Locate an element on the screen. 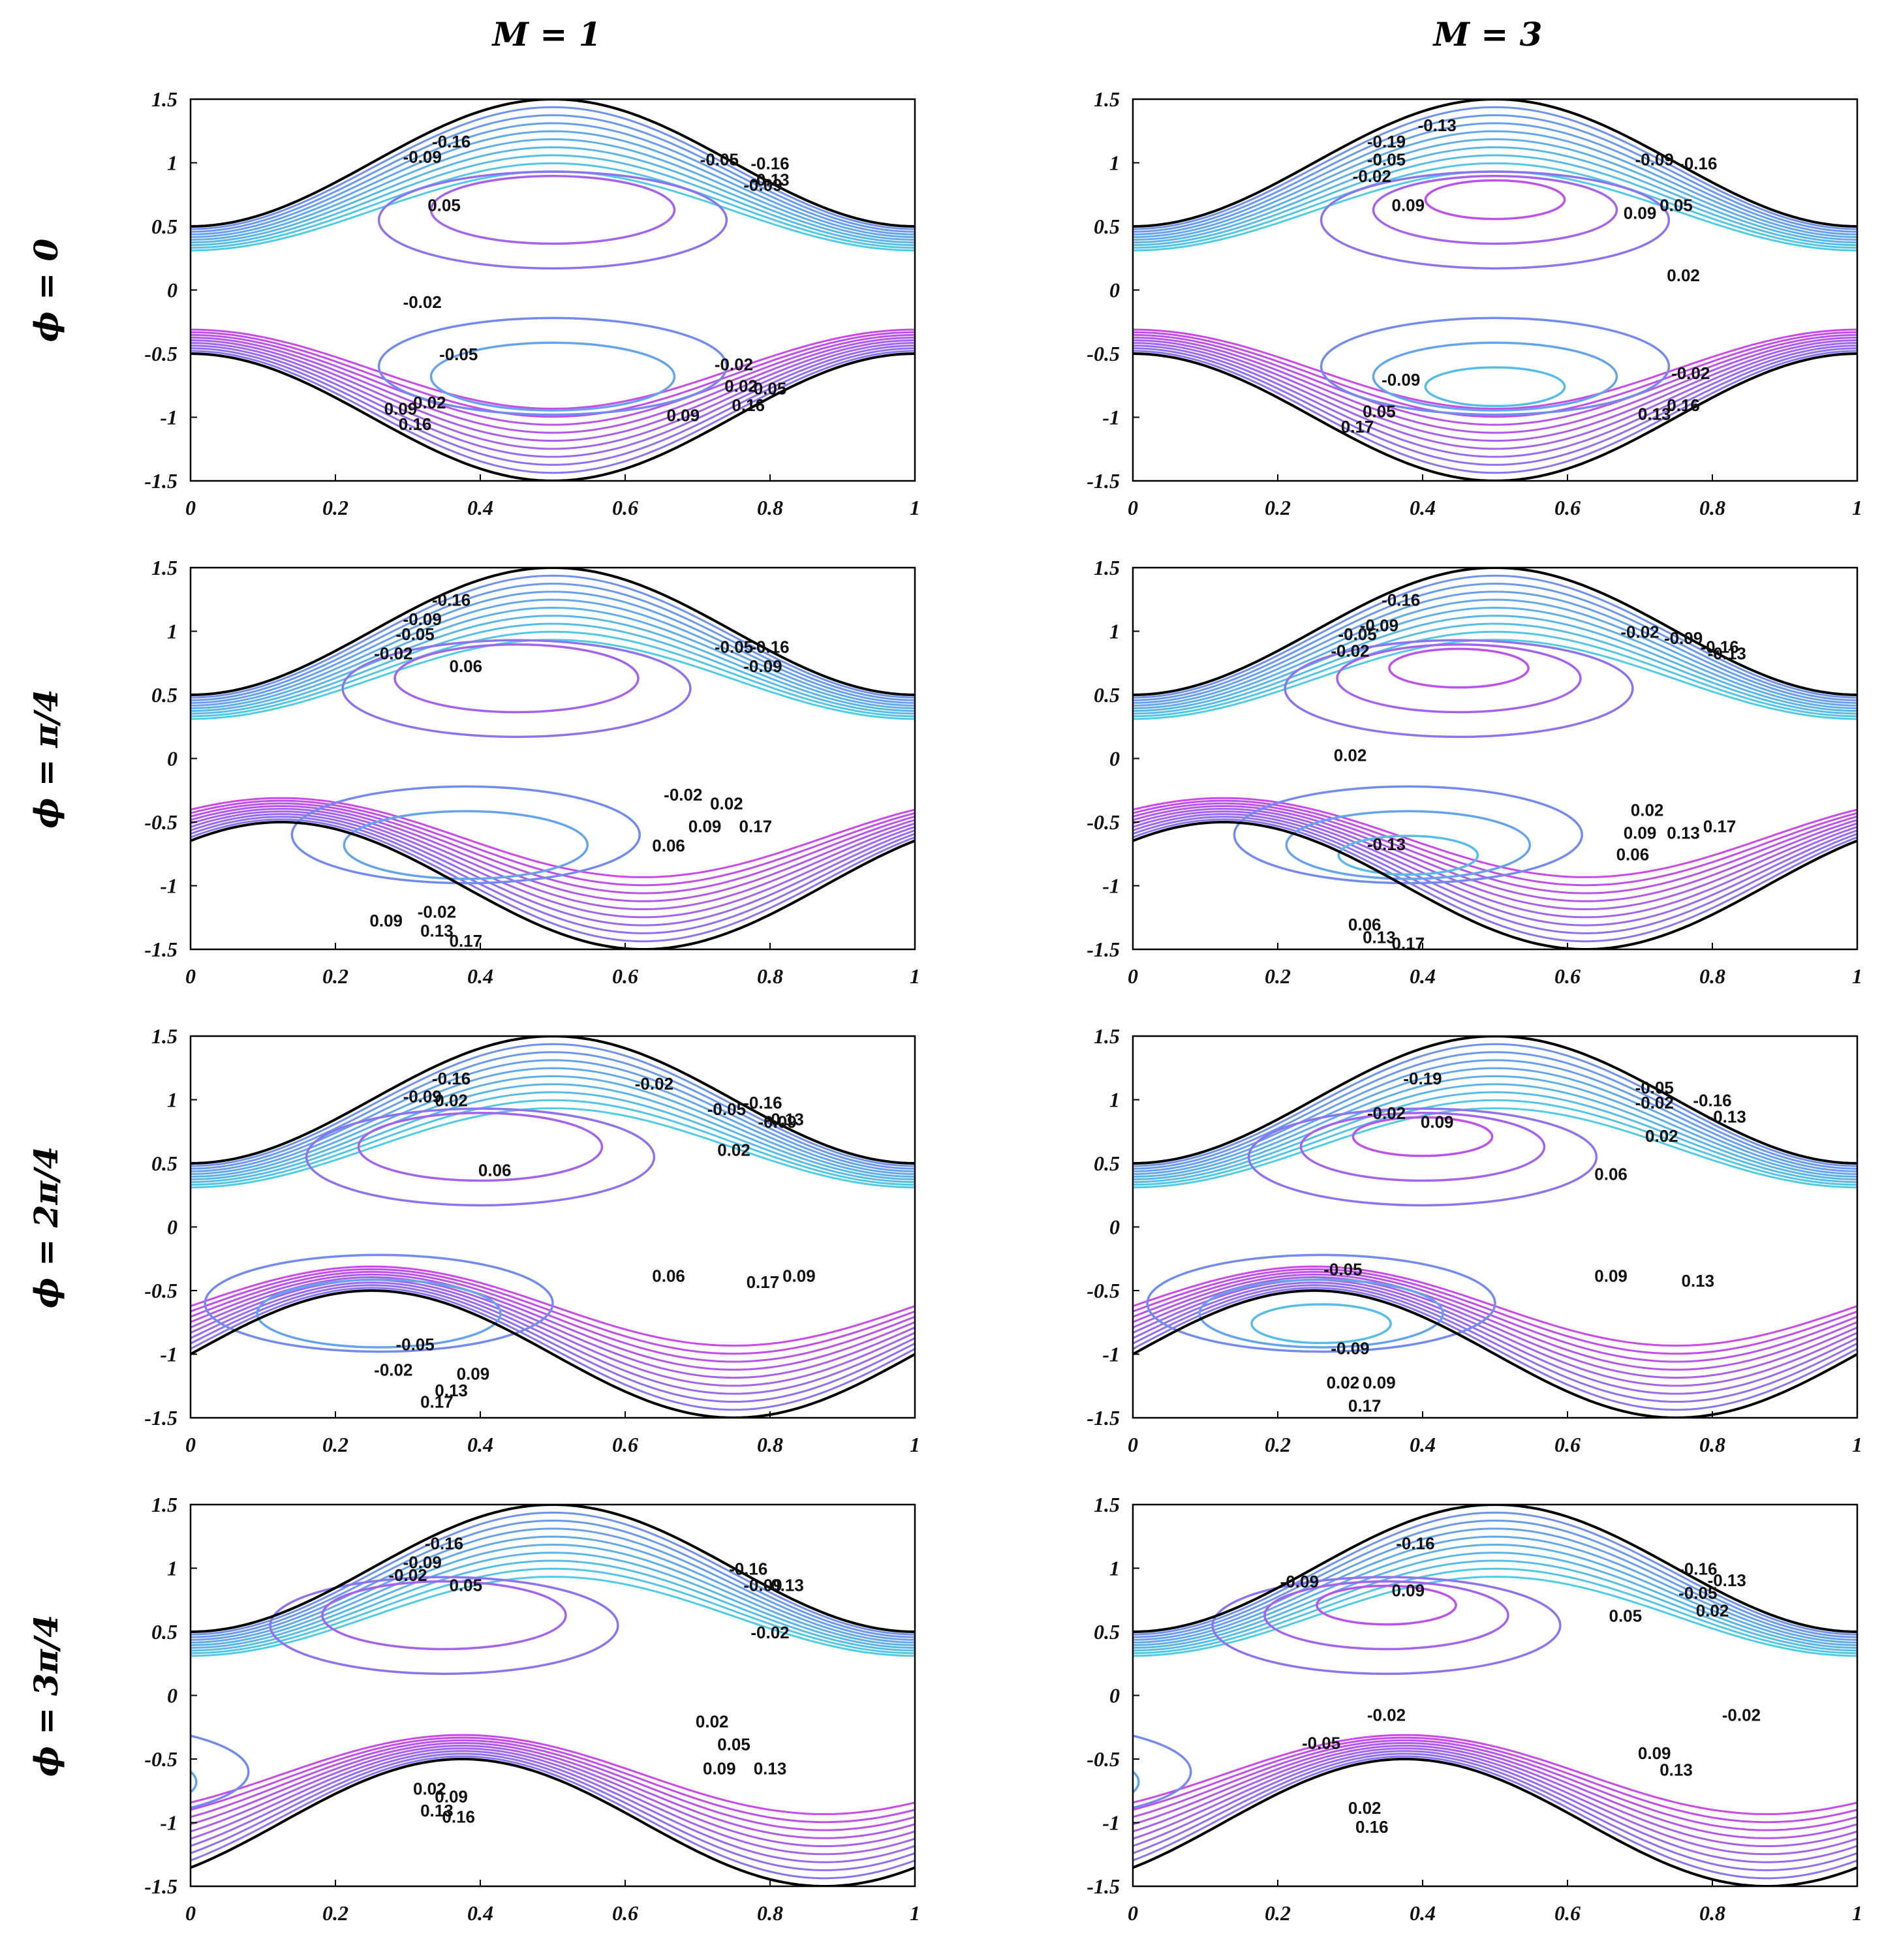  row-title-phi-3pi4: ϕ = 3π/4 is located at coordinates (46, 1696).